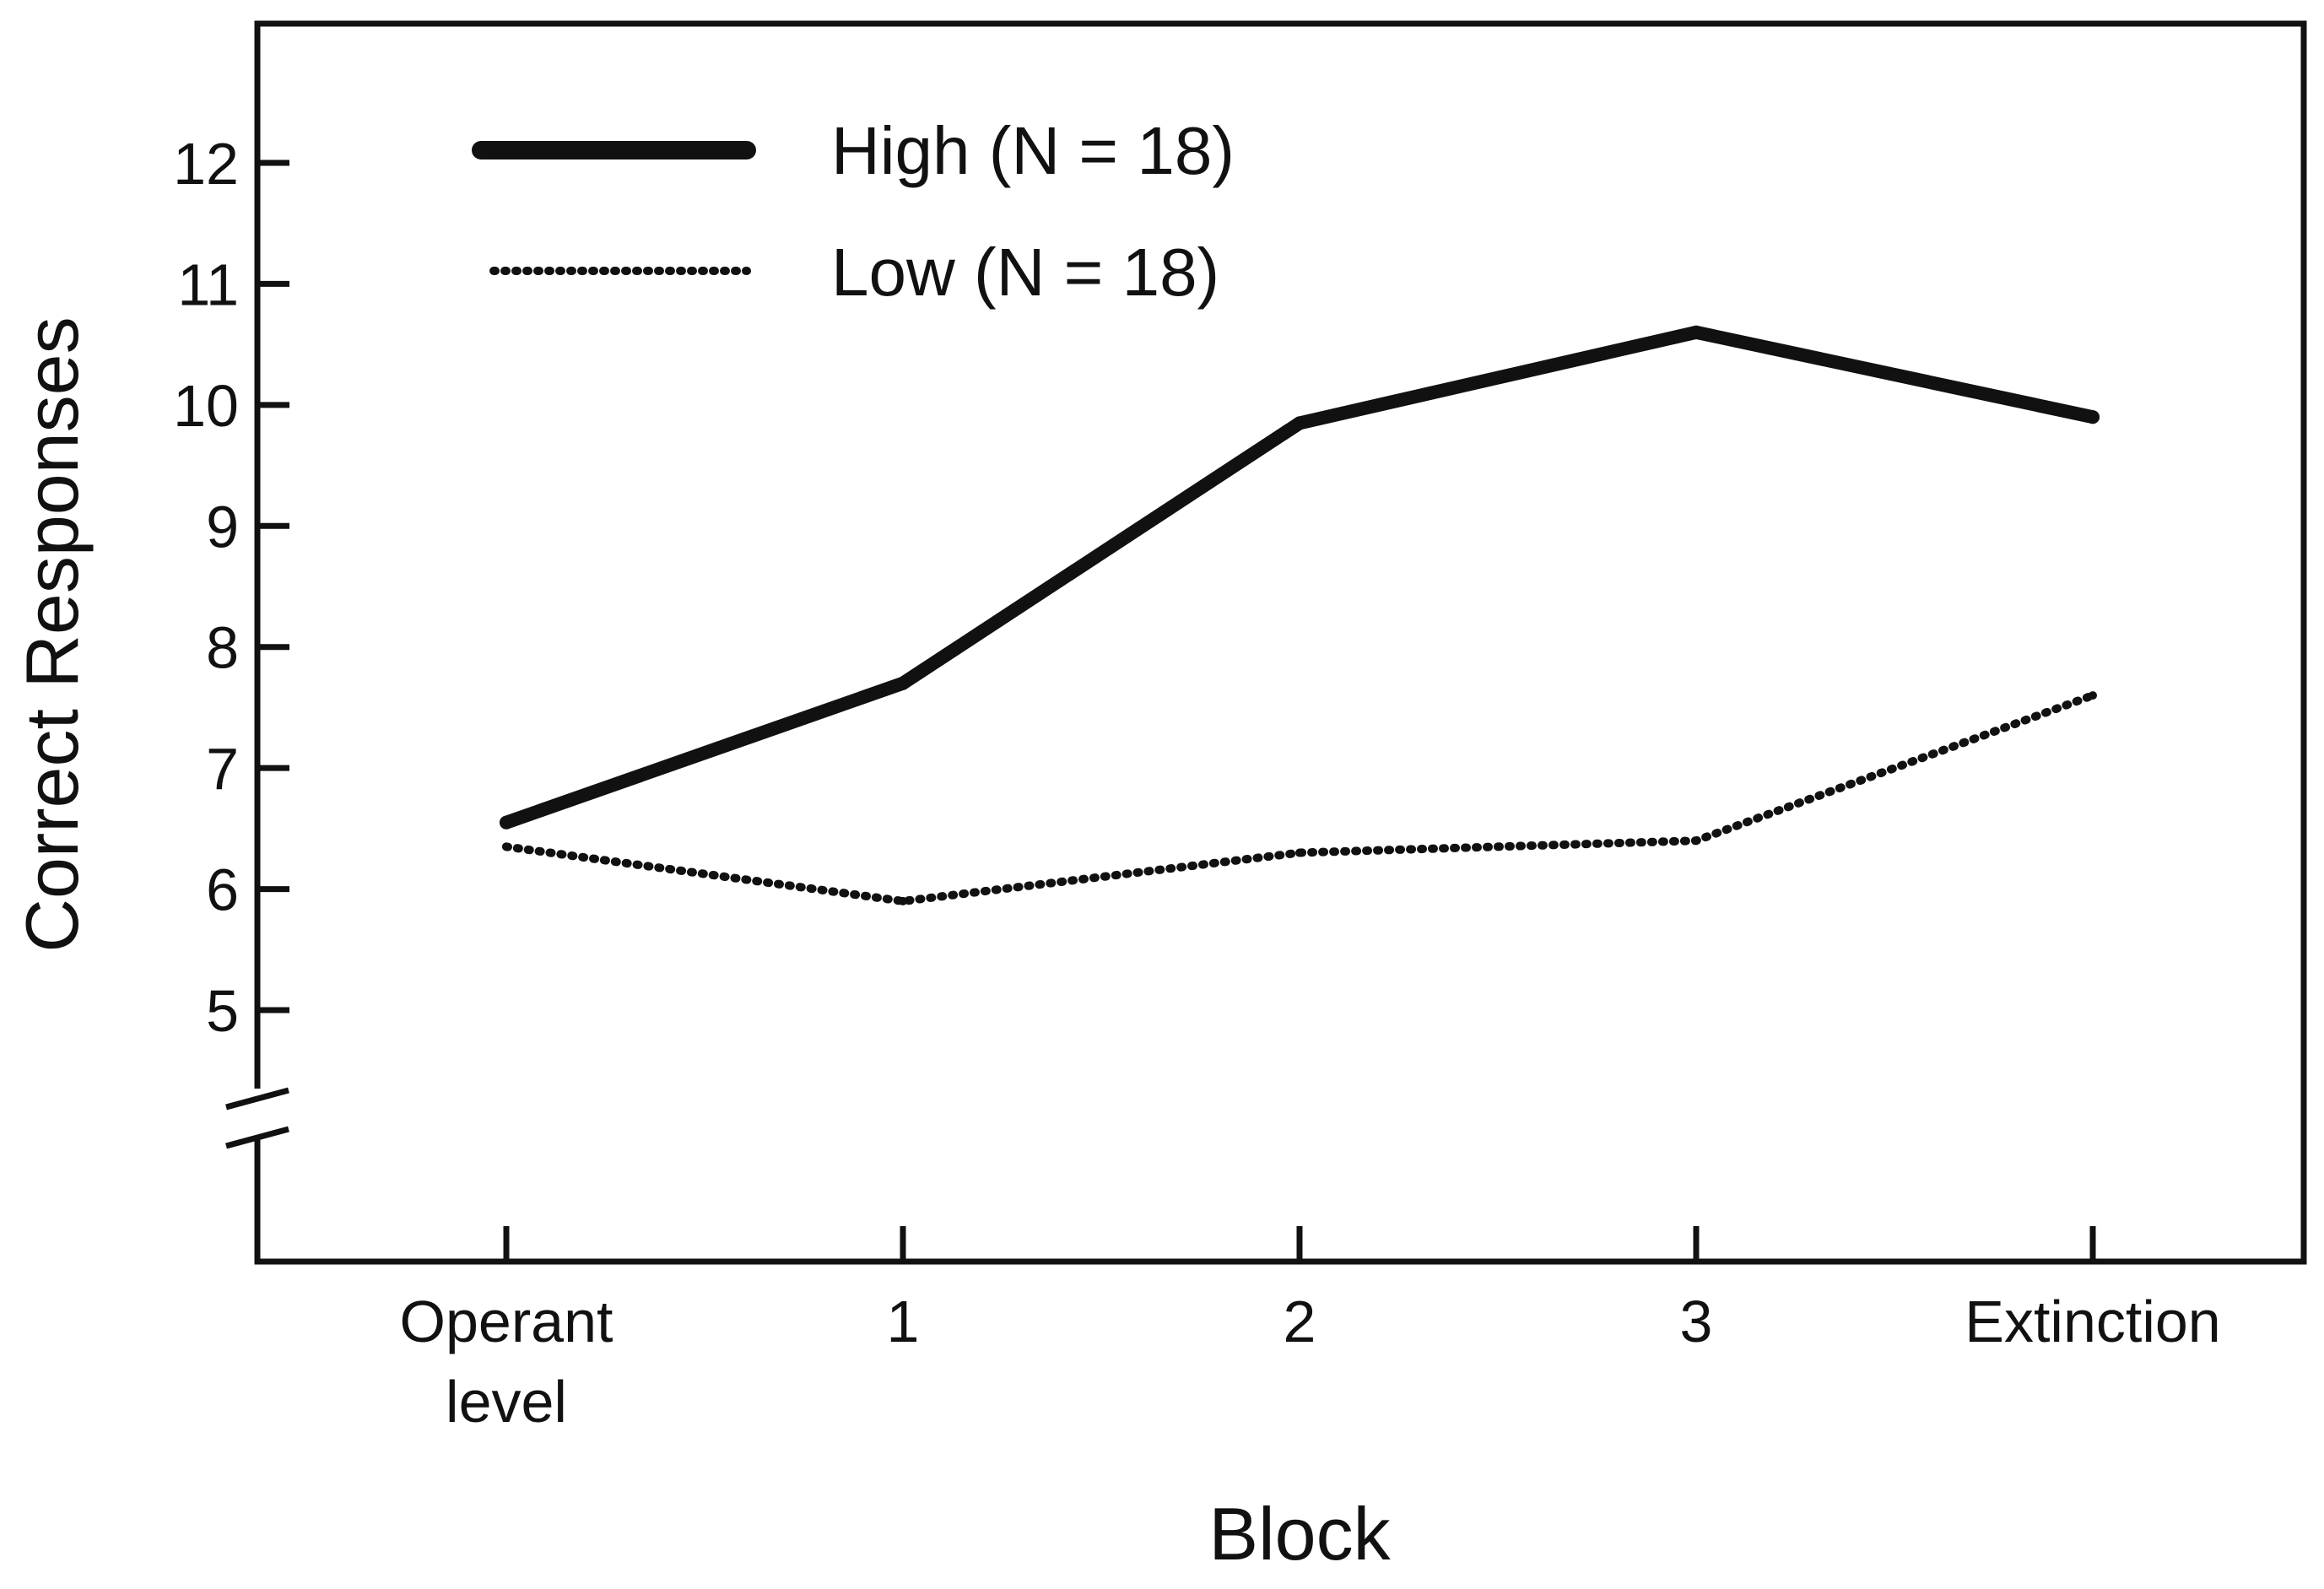 This screenshot has height=1589, width=2324. I want to click on y-axis-ticks: 5 6 7 8 9 10 11 12, so click(231, 588).